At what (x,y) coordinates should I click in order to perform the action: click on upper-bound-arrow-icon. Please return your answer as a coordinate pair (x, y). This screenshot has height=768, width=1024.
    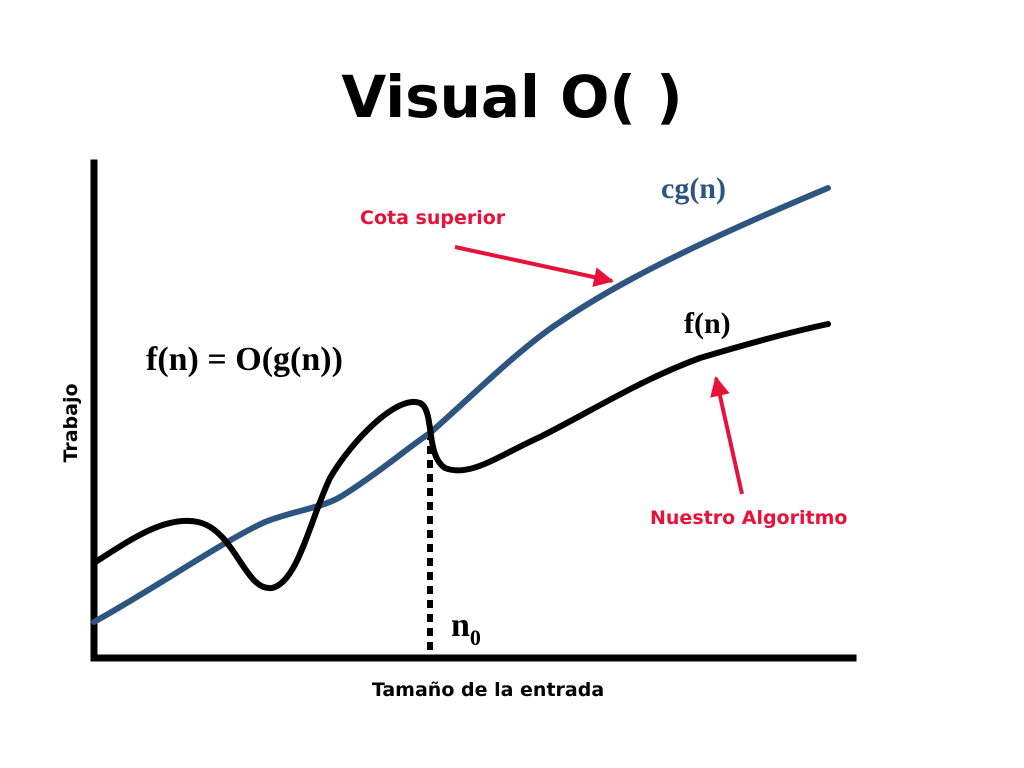
    Looking at the image, I should click on (534, 266).